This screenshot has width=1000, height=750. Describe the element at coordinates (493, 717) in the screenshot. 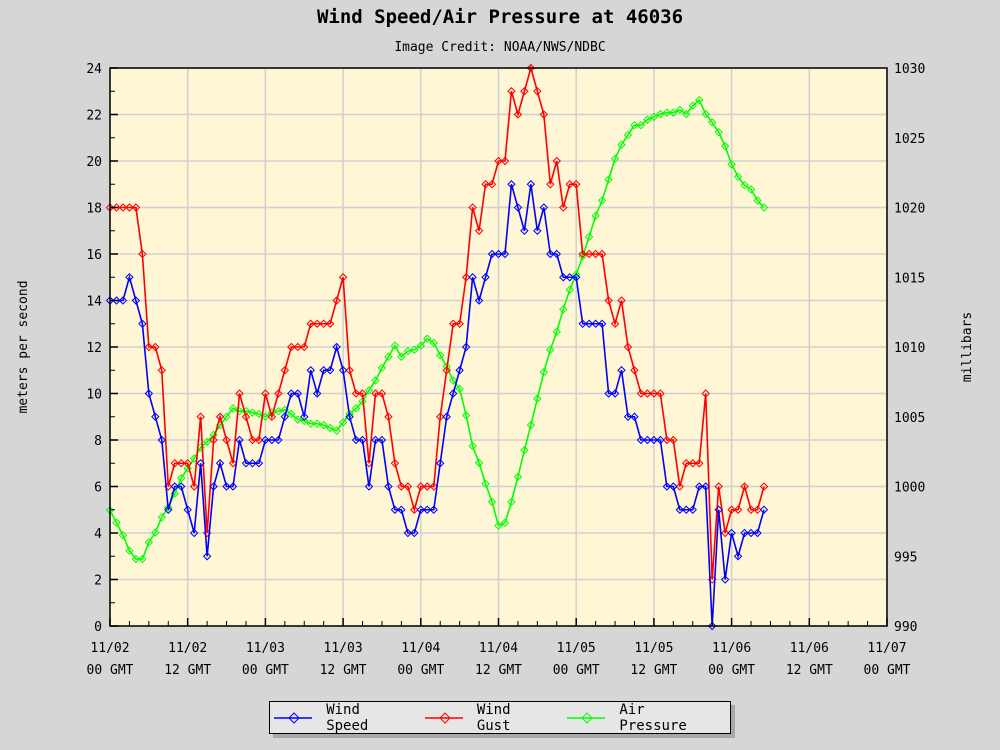

I see `legend-label: Wind Gust` at that location.